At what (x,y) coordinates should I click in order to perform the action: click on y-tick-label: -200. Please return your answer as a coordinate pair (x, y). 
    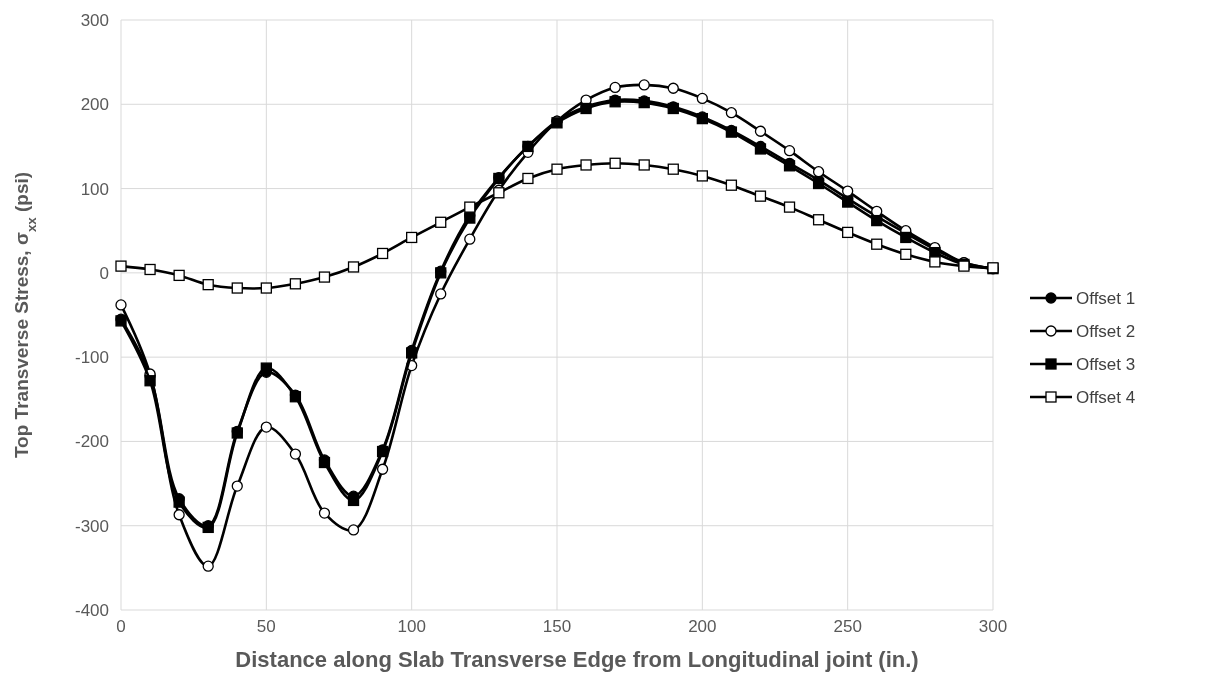
    Looking at the image, I should click on (91, 442).